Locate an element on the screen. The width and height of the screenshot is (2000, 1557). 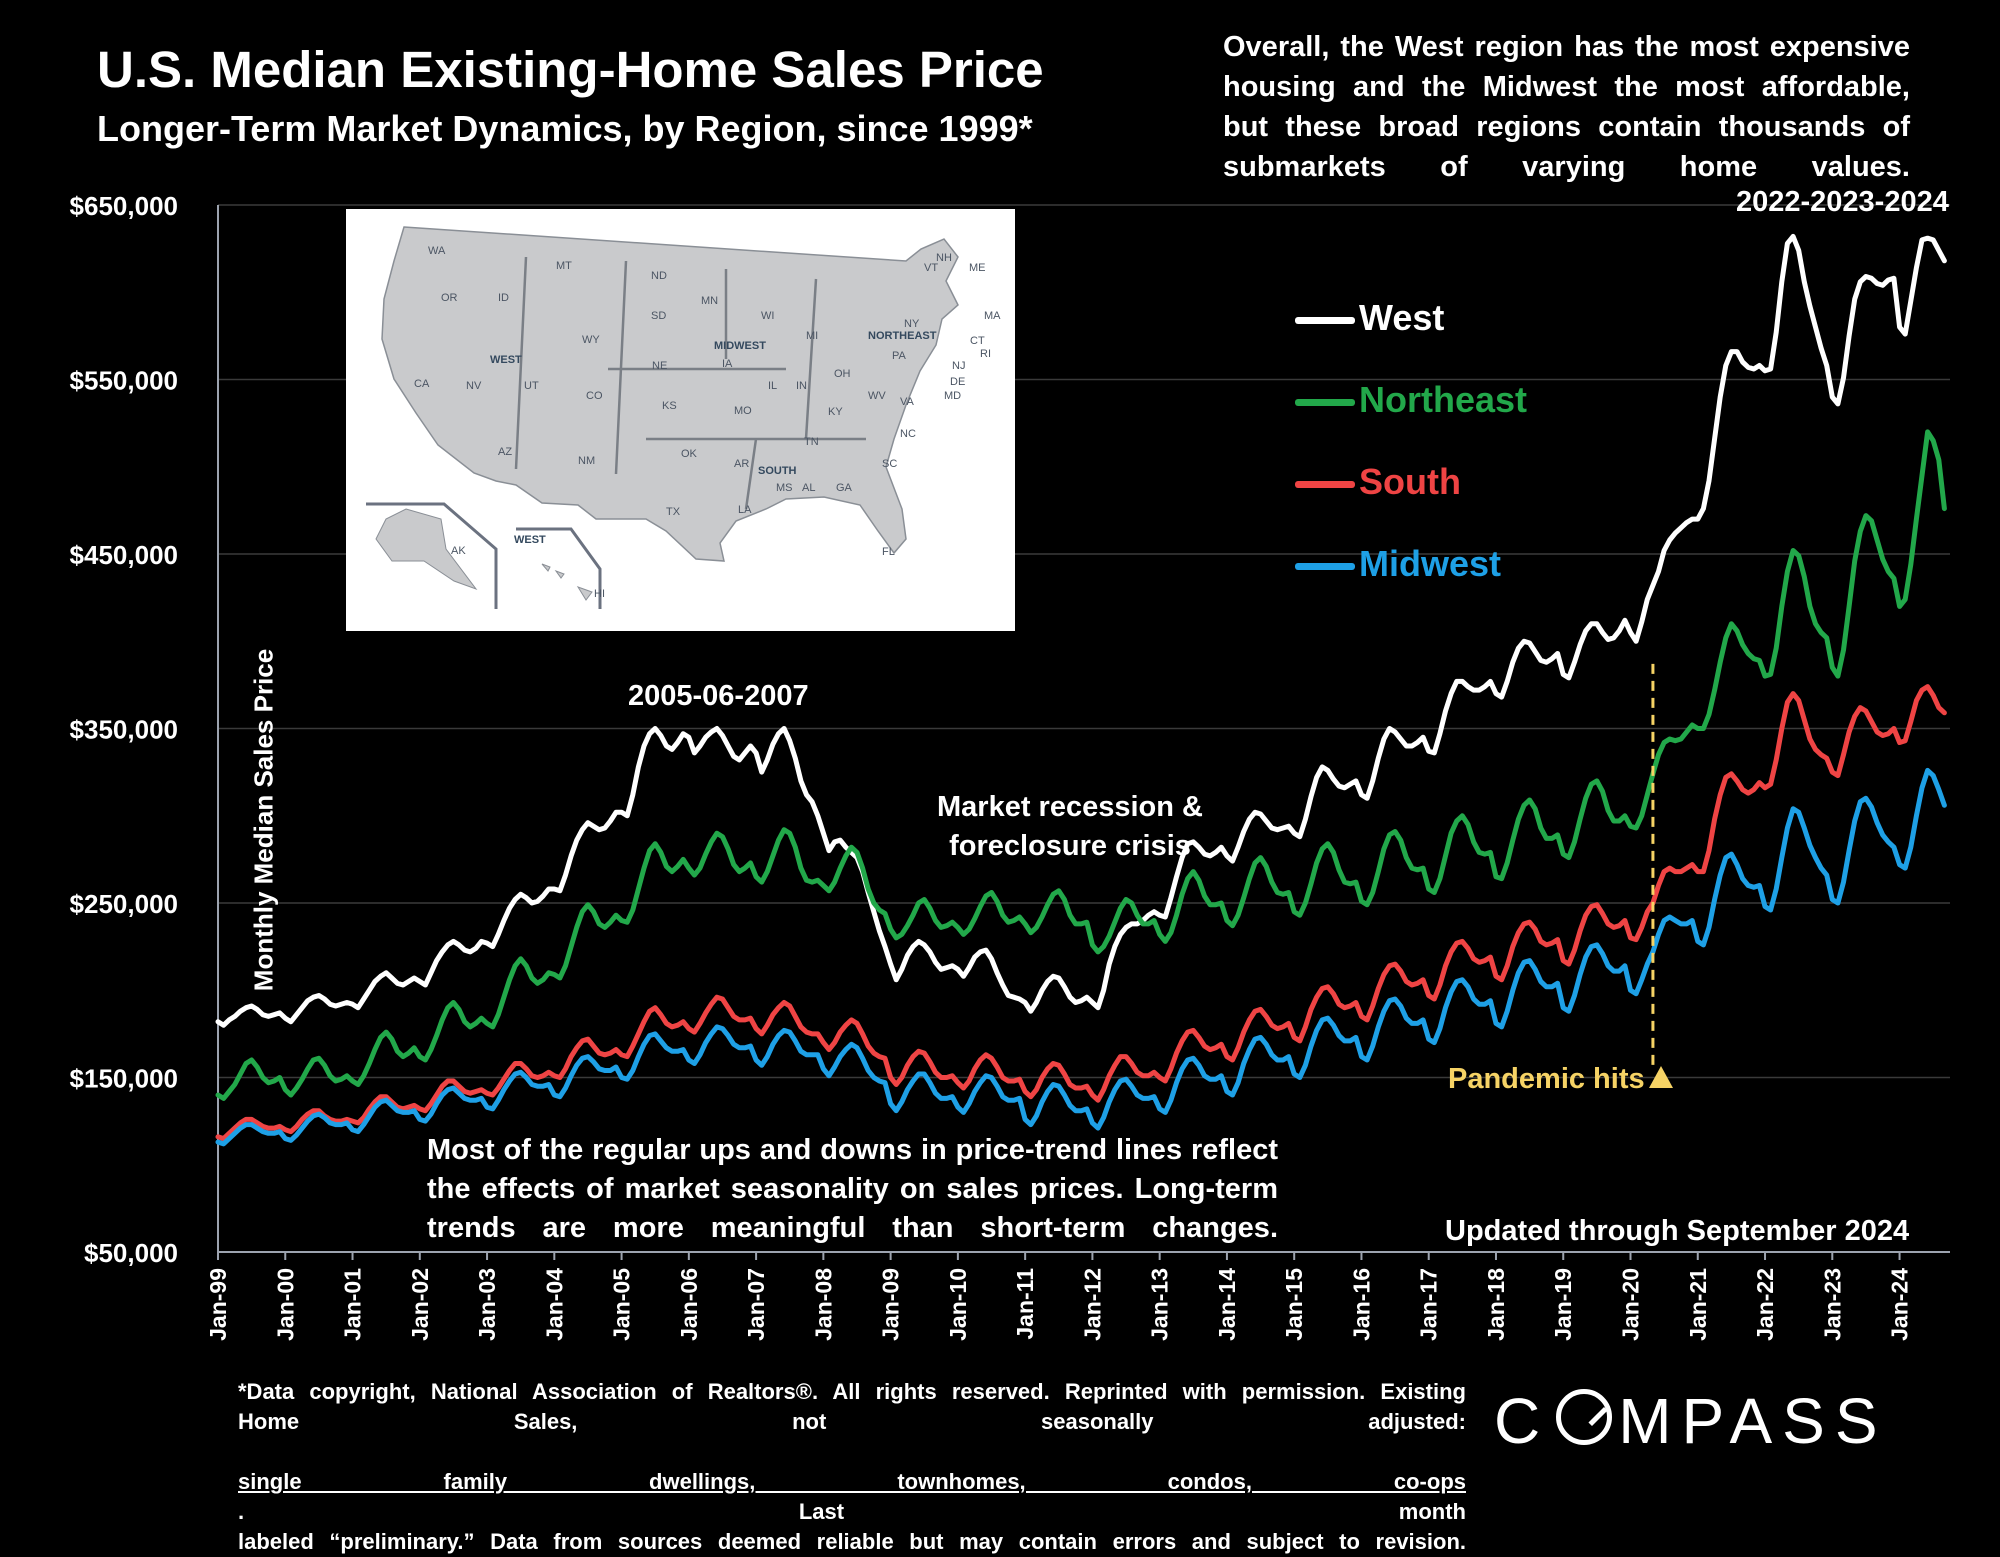
x-tick-label: Jan-14 is located at coordinates (1227, 1304).